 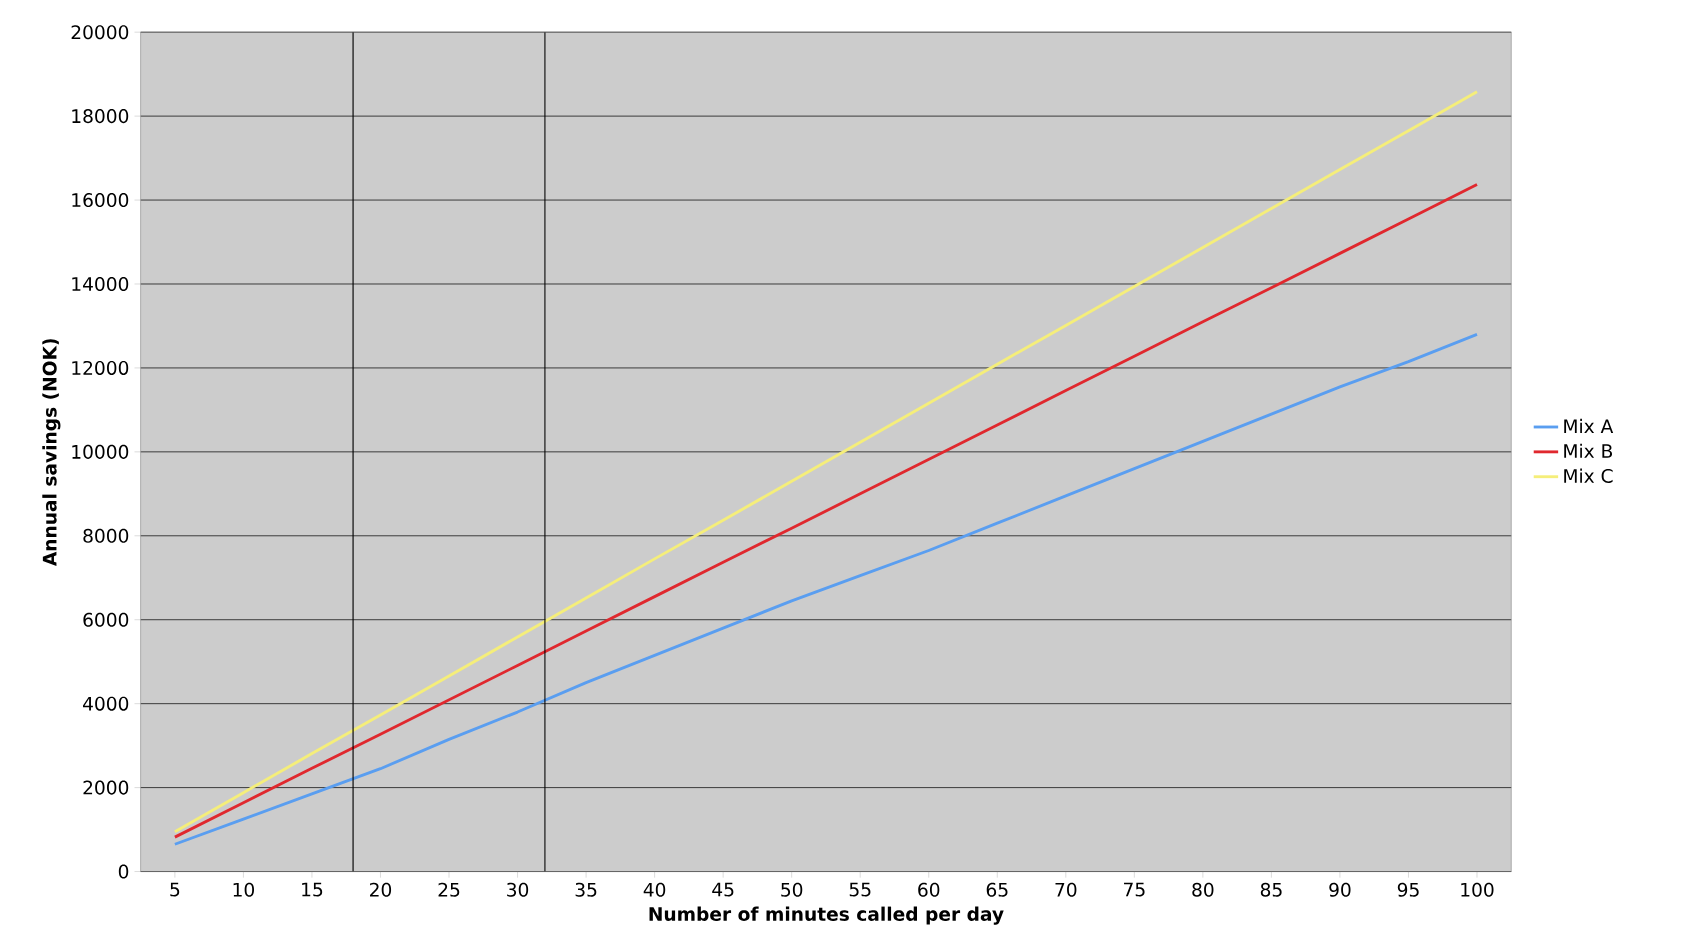 What do you see at coordinates (1134, 889) in the screenshot?
I see `x-tick-label: 75` at bounding box center [1134, 889].